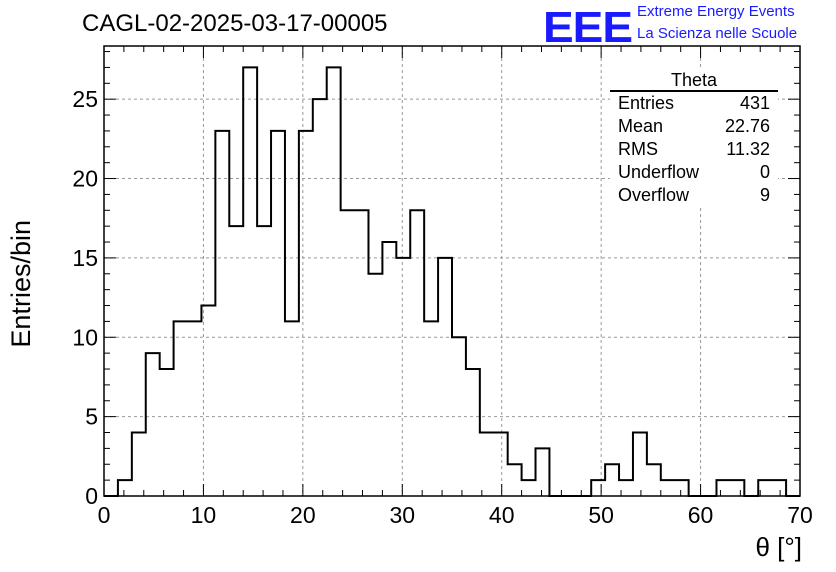  What do you see at coordinates (748, 149) in the screenshot?
I see `stats-value: 11.32` at bounding box center [748, 149].